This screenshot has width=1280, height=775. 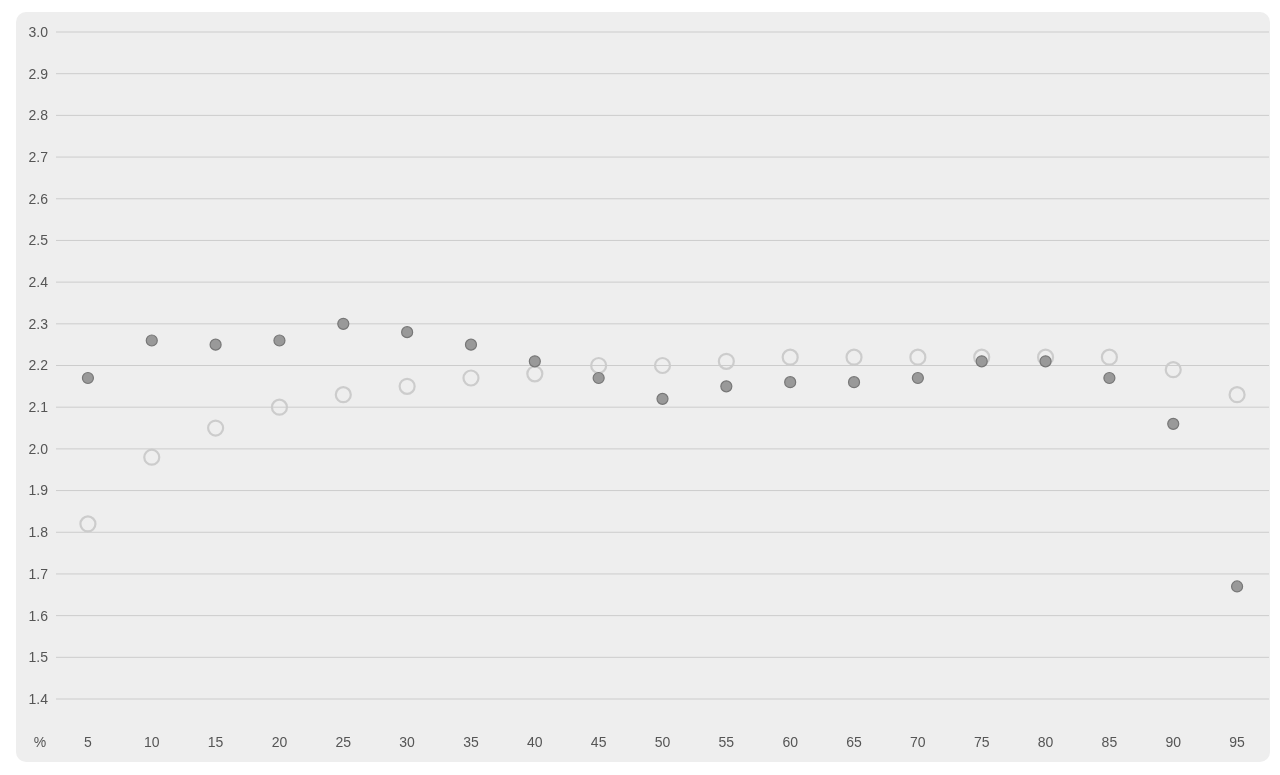 What do you see at coordinates (38, 698) in the screenshot?
I see `y-tick-label: 1.4` at bounding box center [38, 698].